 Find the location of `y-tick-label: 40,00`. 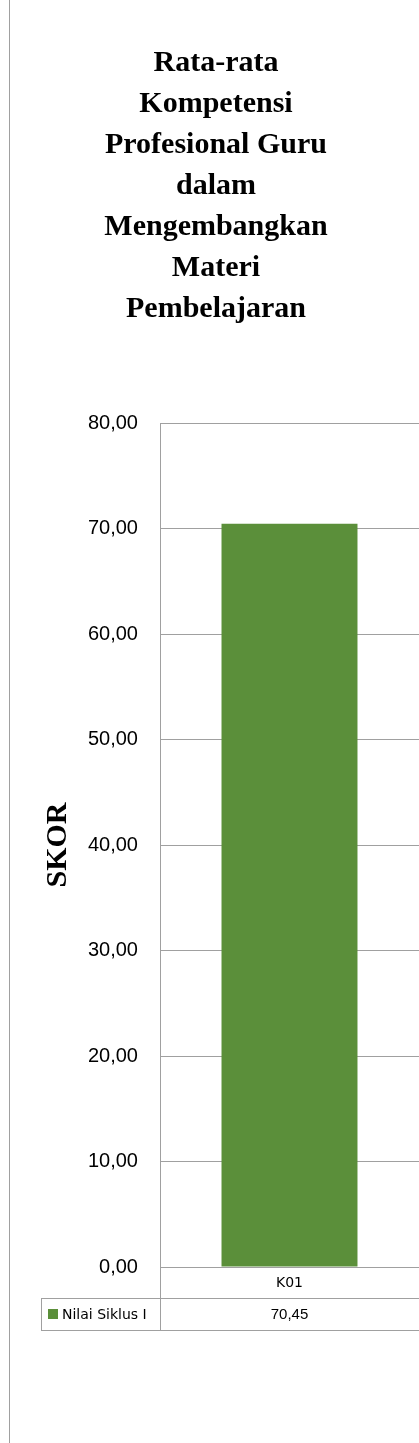

y-tick-label: 40,00 is located at coordinates (112, 843).